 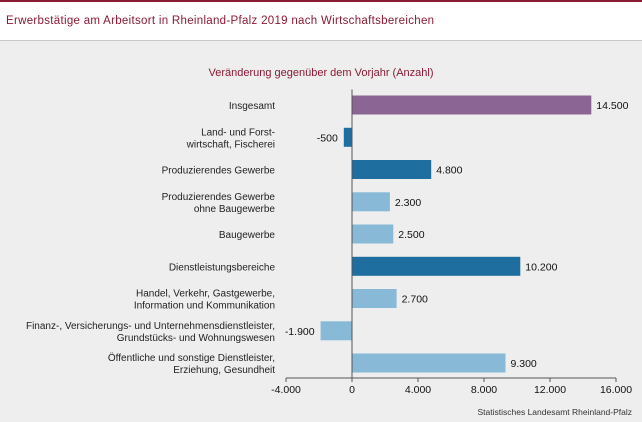 I want to click on x-tick-label: 0, so click(x=352, y=390).